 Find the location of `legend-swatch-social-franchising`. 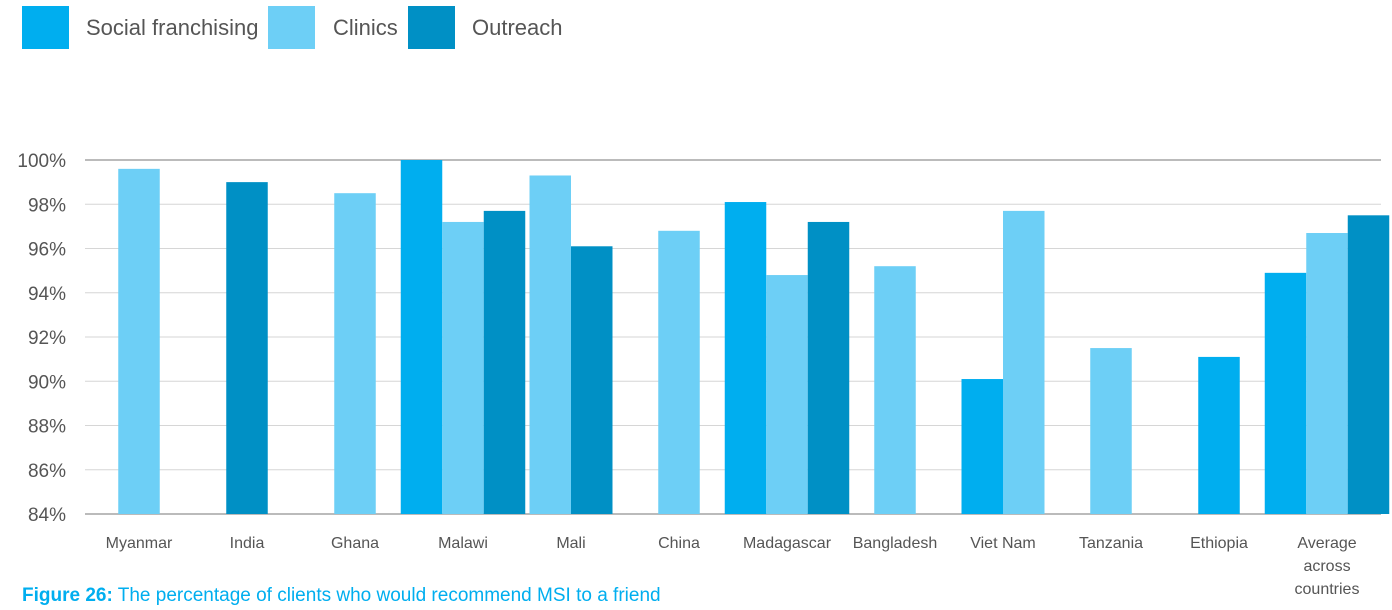

legend-swatch-social-franchising is located at coordinates (45, 27).